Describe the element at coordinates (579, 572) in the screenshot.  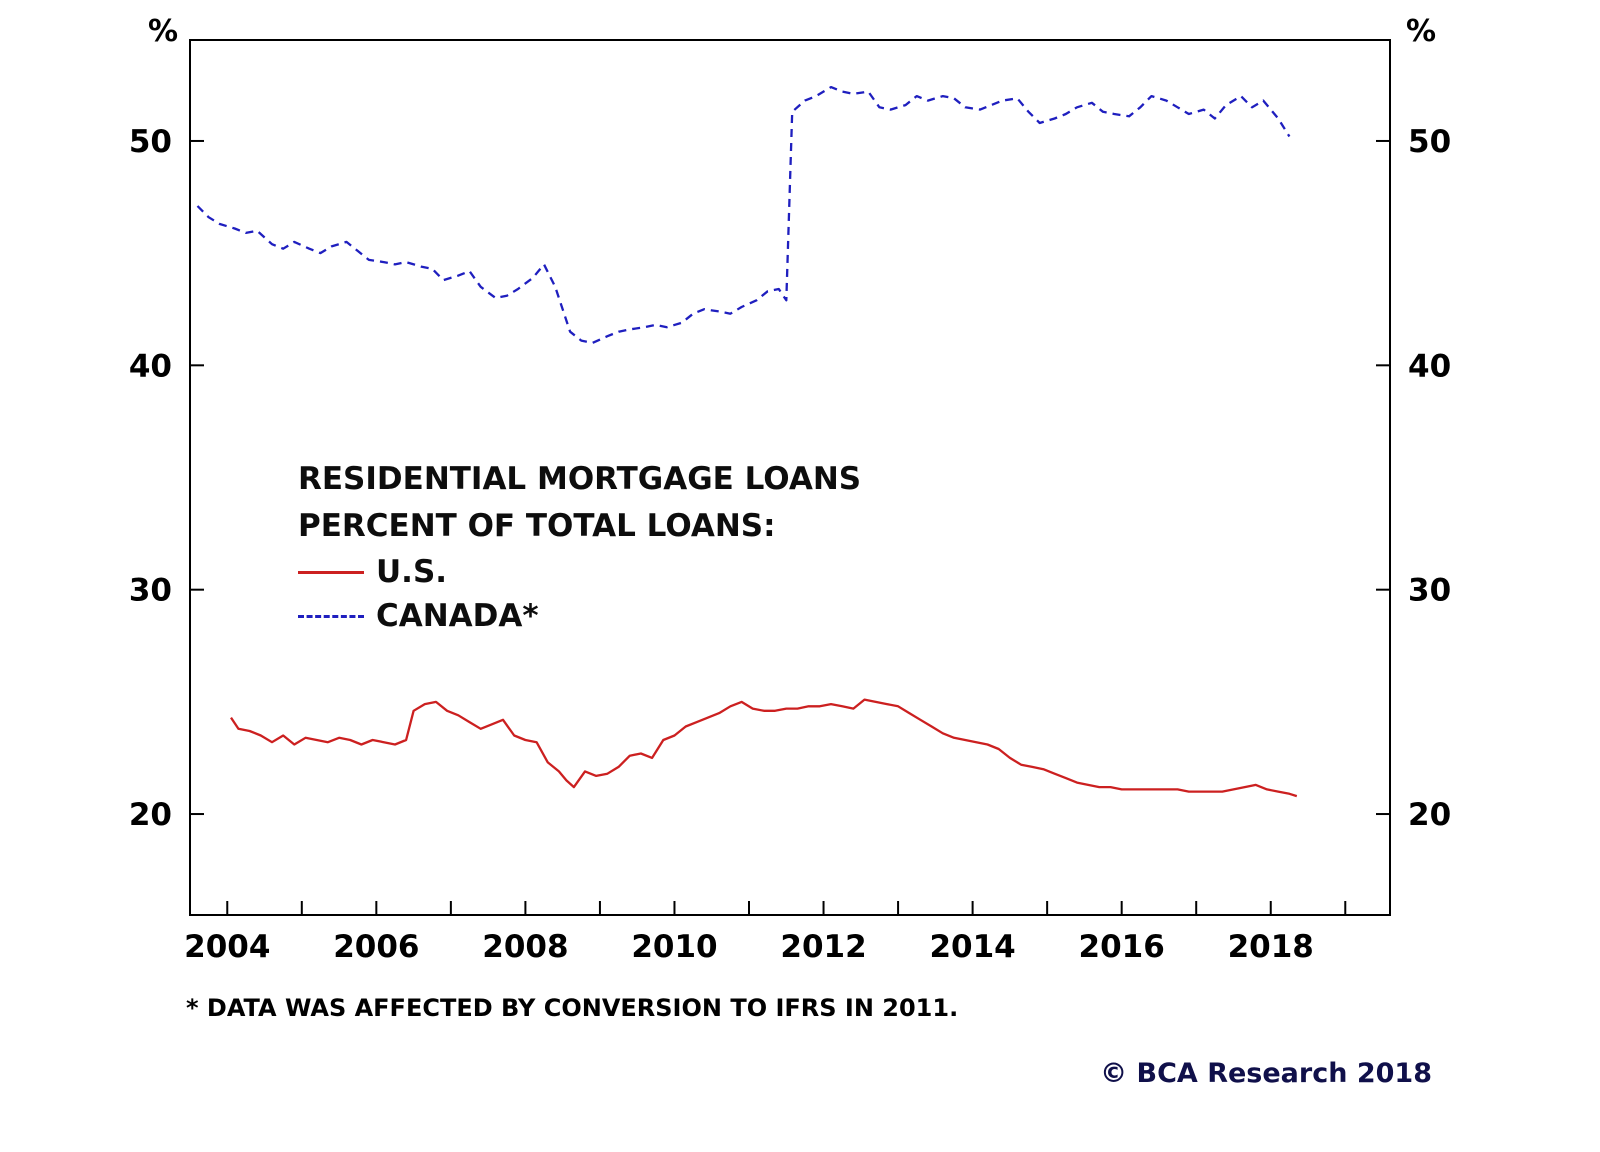
I see `legend-item-us: U.S.` at that location.